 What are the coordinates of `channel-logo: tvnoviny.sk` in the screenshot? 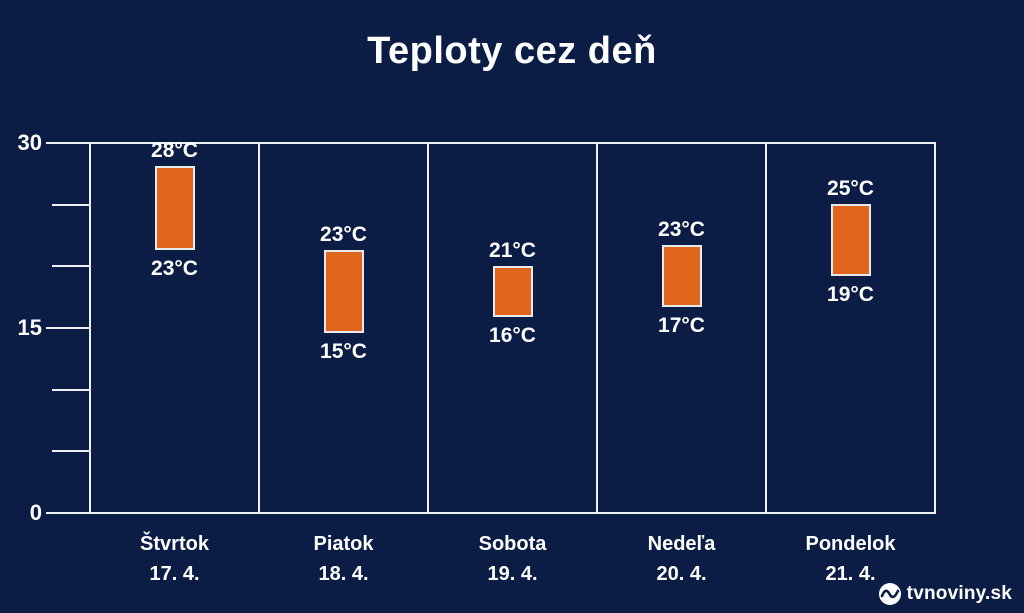 It's located at (945, 594).